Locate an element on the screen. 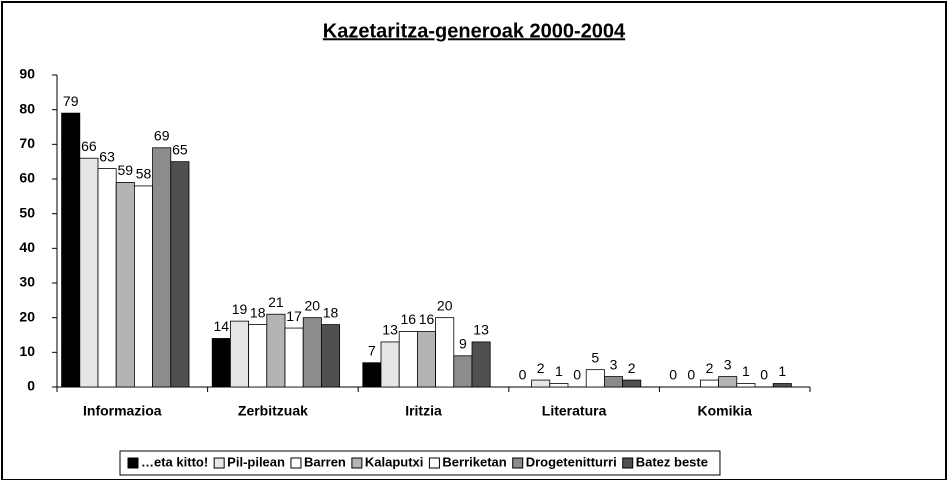  y-tick-label: 90 is located at coordinates (27, 74).